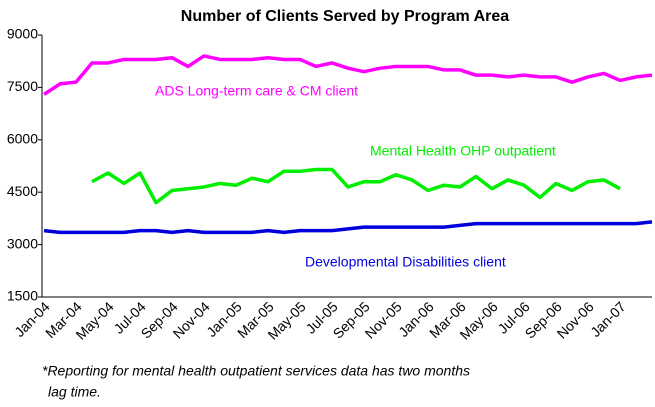 Image resolution: width=655 pixels, height=407 pixels. I want to click on series-label: Developmental Disabilities client, so click(405, 262).